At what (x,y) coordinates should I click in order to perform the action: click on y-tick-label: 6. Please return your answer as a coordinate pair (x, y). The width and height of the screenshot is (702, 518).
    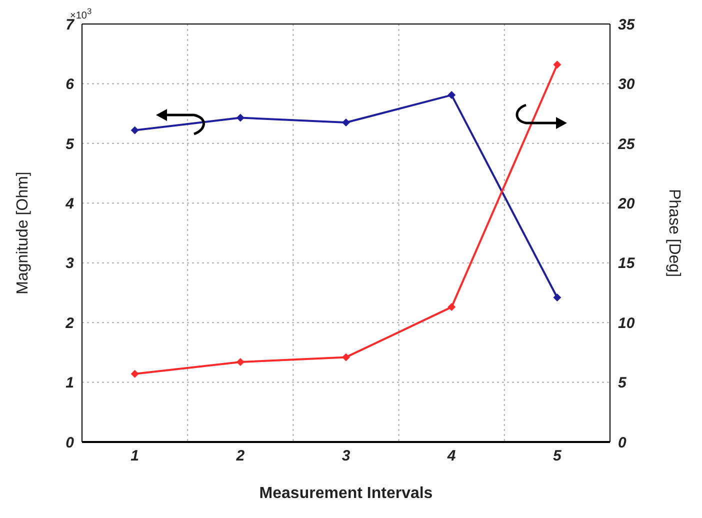
    Looking at the image, I should click on (70, 85).